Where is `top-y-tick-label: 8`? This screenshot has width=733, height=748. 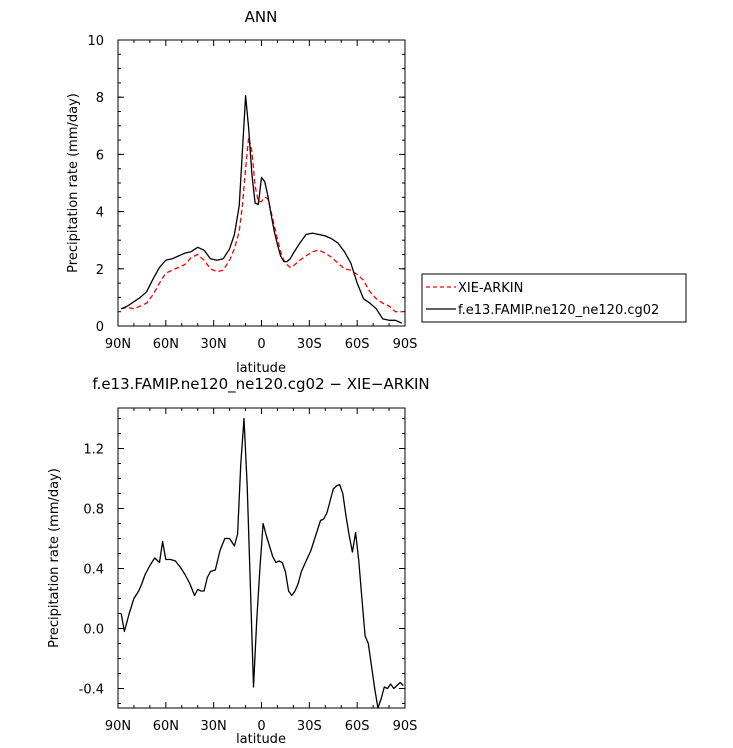 top-y-tick-label: 8 is located at coordinates (100, 98).